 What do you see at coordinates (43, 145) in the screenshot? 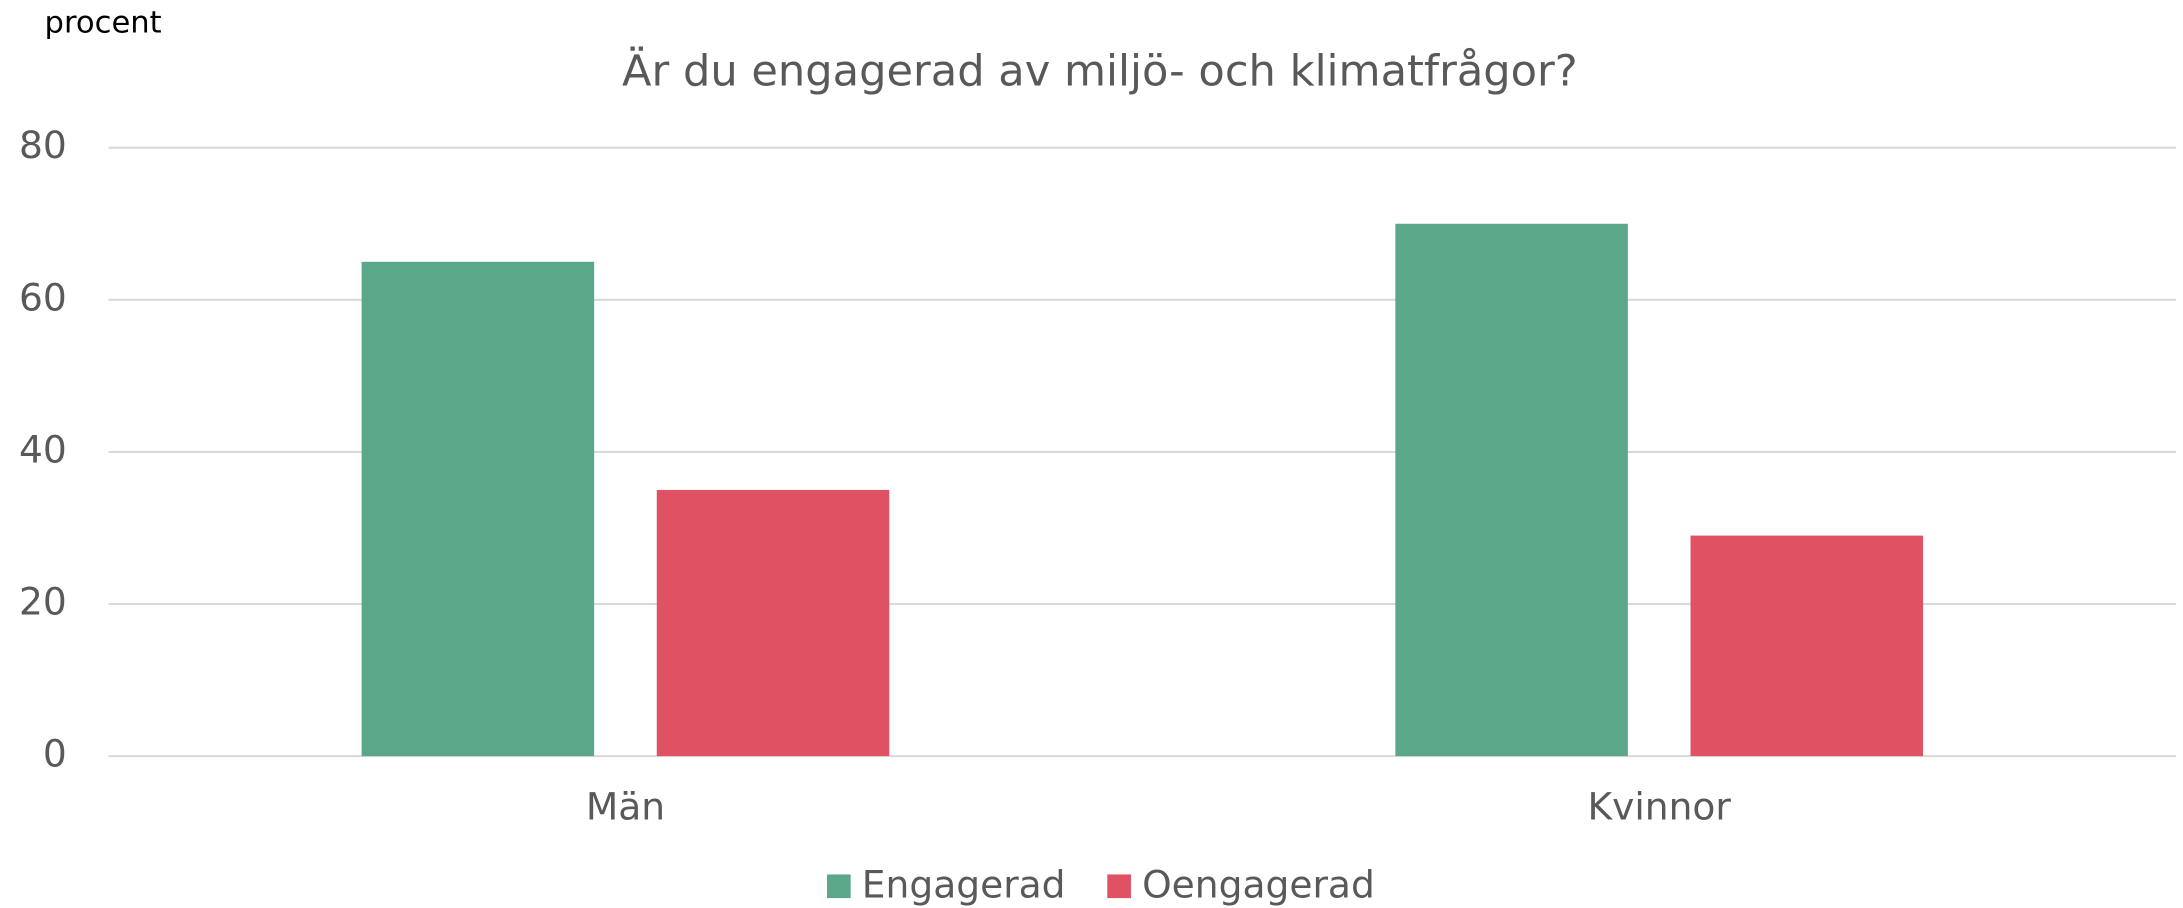
I see `y-tick-label: 80` at bounding box center [43, 145].